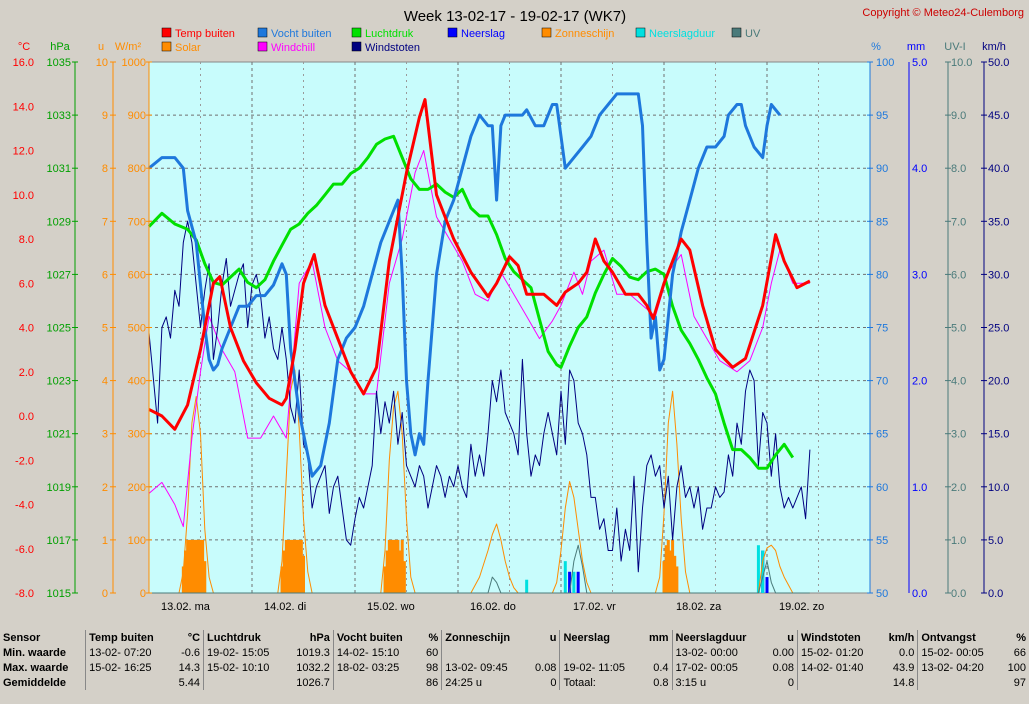 This screenshot has height=704, width=1029. What do you see at coordinates (553, 637) in the screenshot?
I see `stats-header-unit: u` at bounding box center [553, 637].